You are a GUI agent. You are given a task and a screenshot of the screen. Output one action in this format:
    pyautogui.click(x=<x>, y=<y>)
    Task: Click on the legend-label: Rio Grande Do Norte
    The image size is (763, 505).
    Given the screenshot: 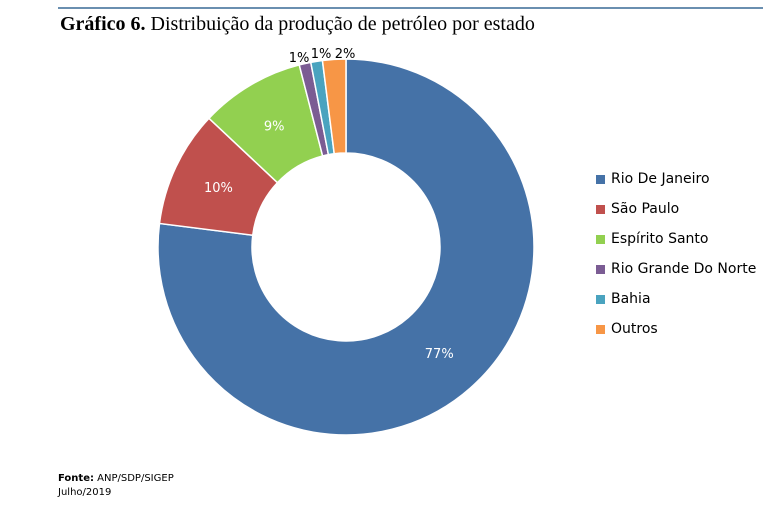 What is the action you would take?
    pyautogui.click(x=684, y=269)
    